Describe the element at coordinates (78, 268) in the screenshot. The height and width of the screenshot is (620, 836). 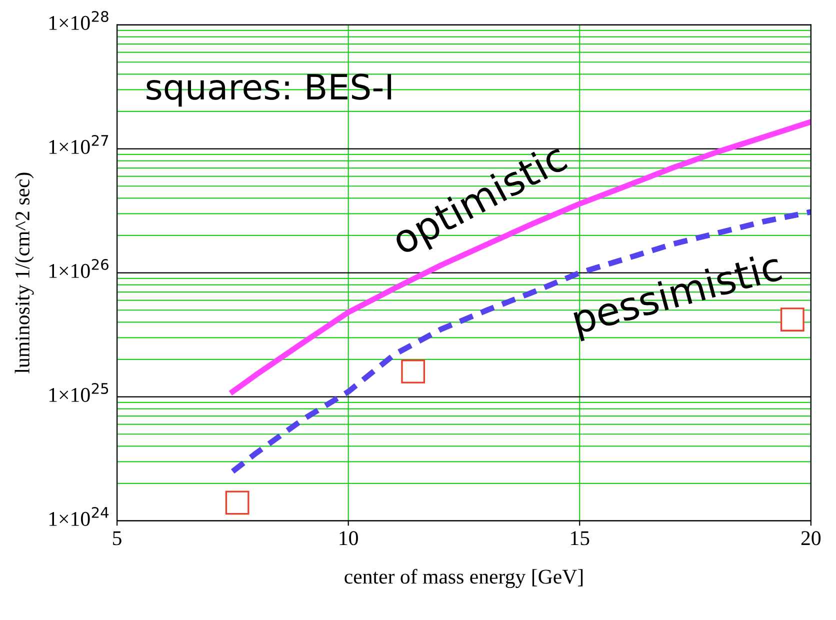
I see `y-tick-label: 1×10$^{26}$` at that location.